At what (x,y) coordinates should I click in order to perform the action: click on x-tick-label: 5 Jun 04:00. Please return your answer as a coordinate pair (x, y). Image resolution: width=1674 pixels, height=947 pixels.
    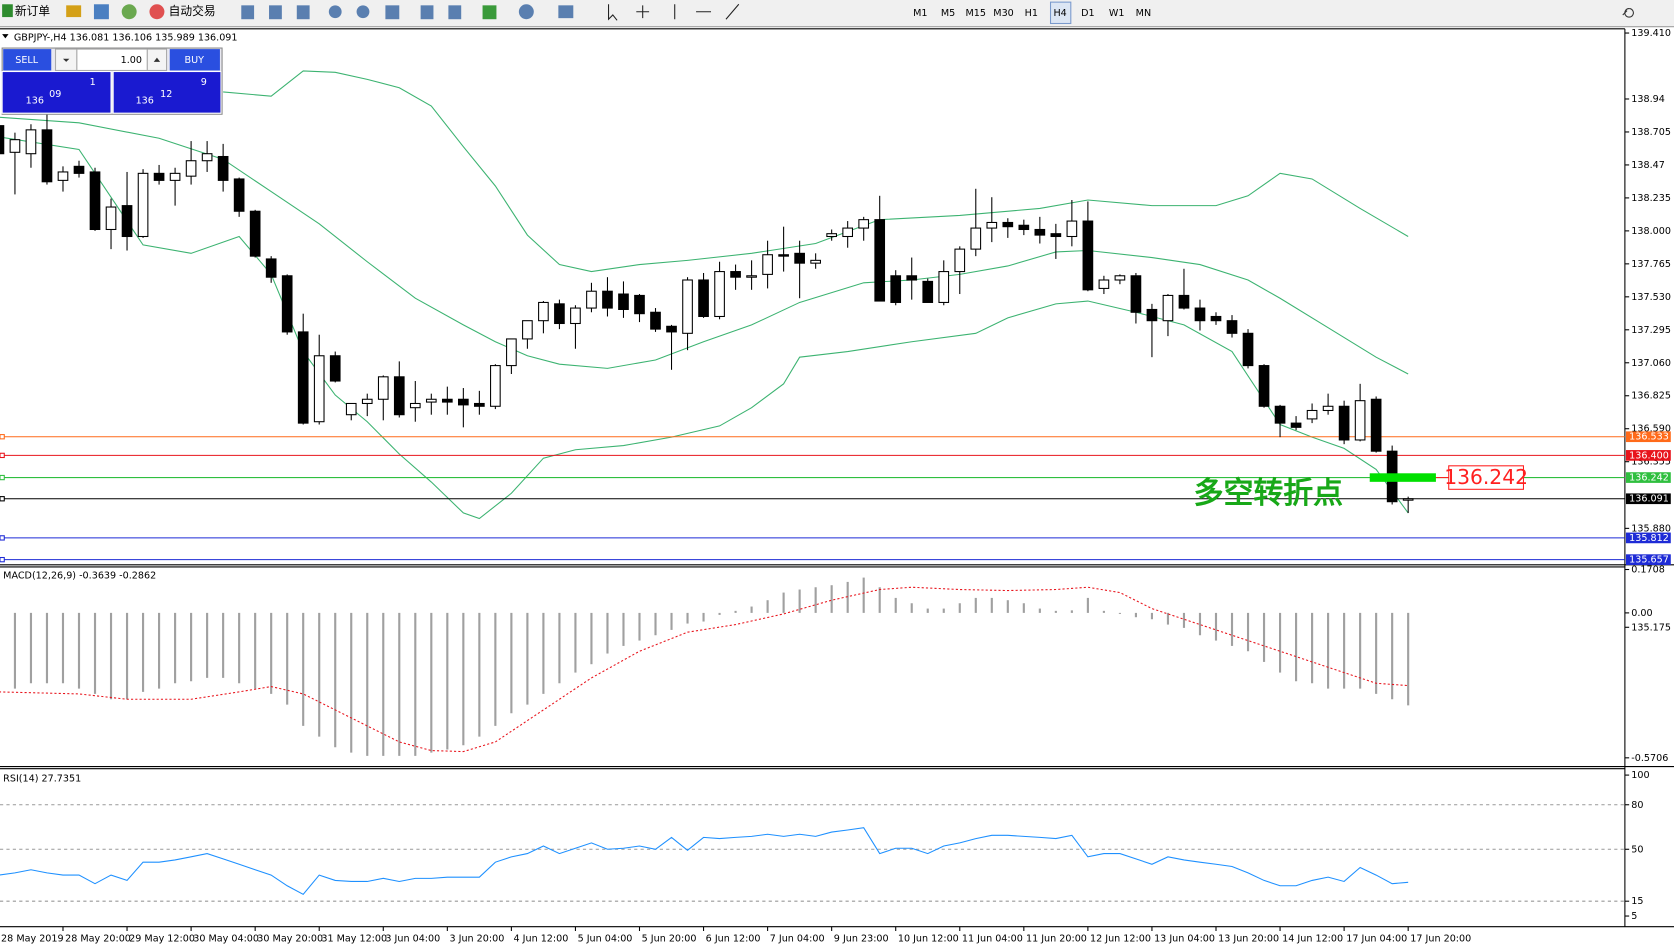
    Looking at the image, I should click on (605, 938).